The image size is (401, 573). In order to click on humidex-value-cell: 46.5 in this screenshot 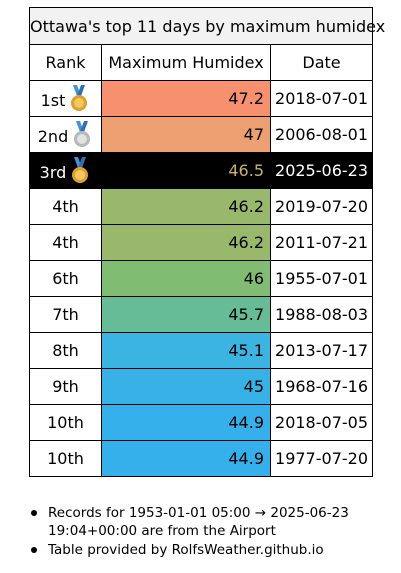, I will do `click(186, 170)`.